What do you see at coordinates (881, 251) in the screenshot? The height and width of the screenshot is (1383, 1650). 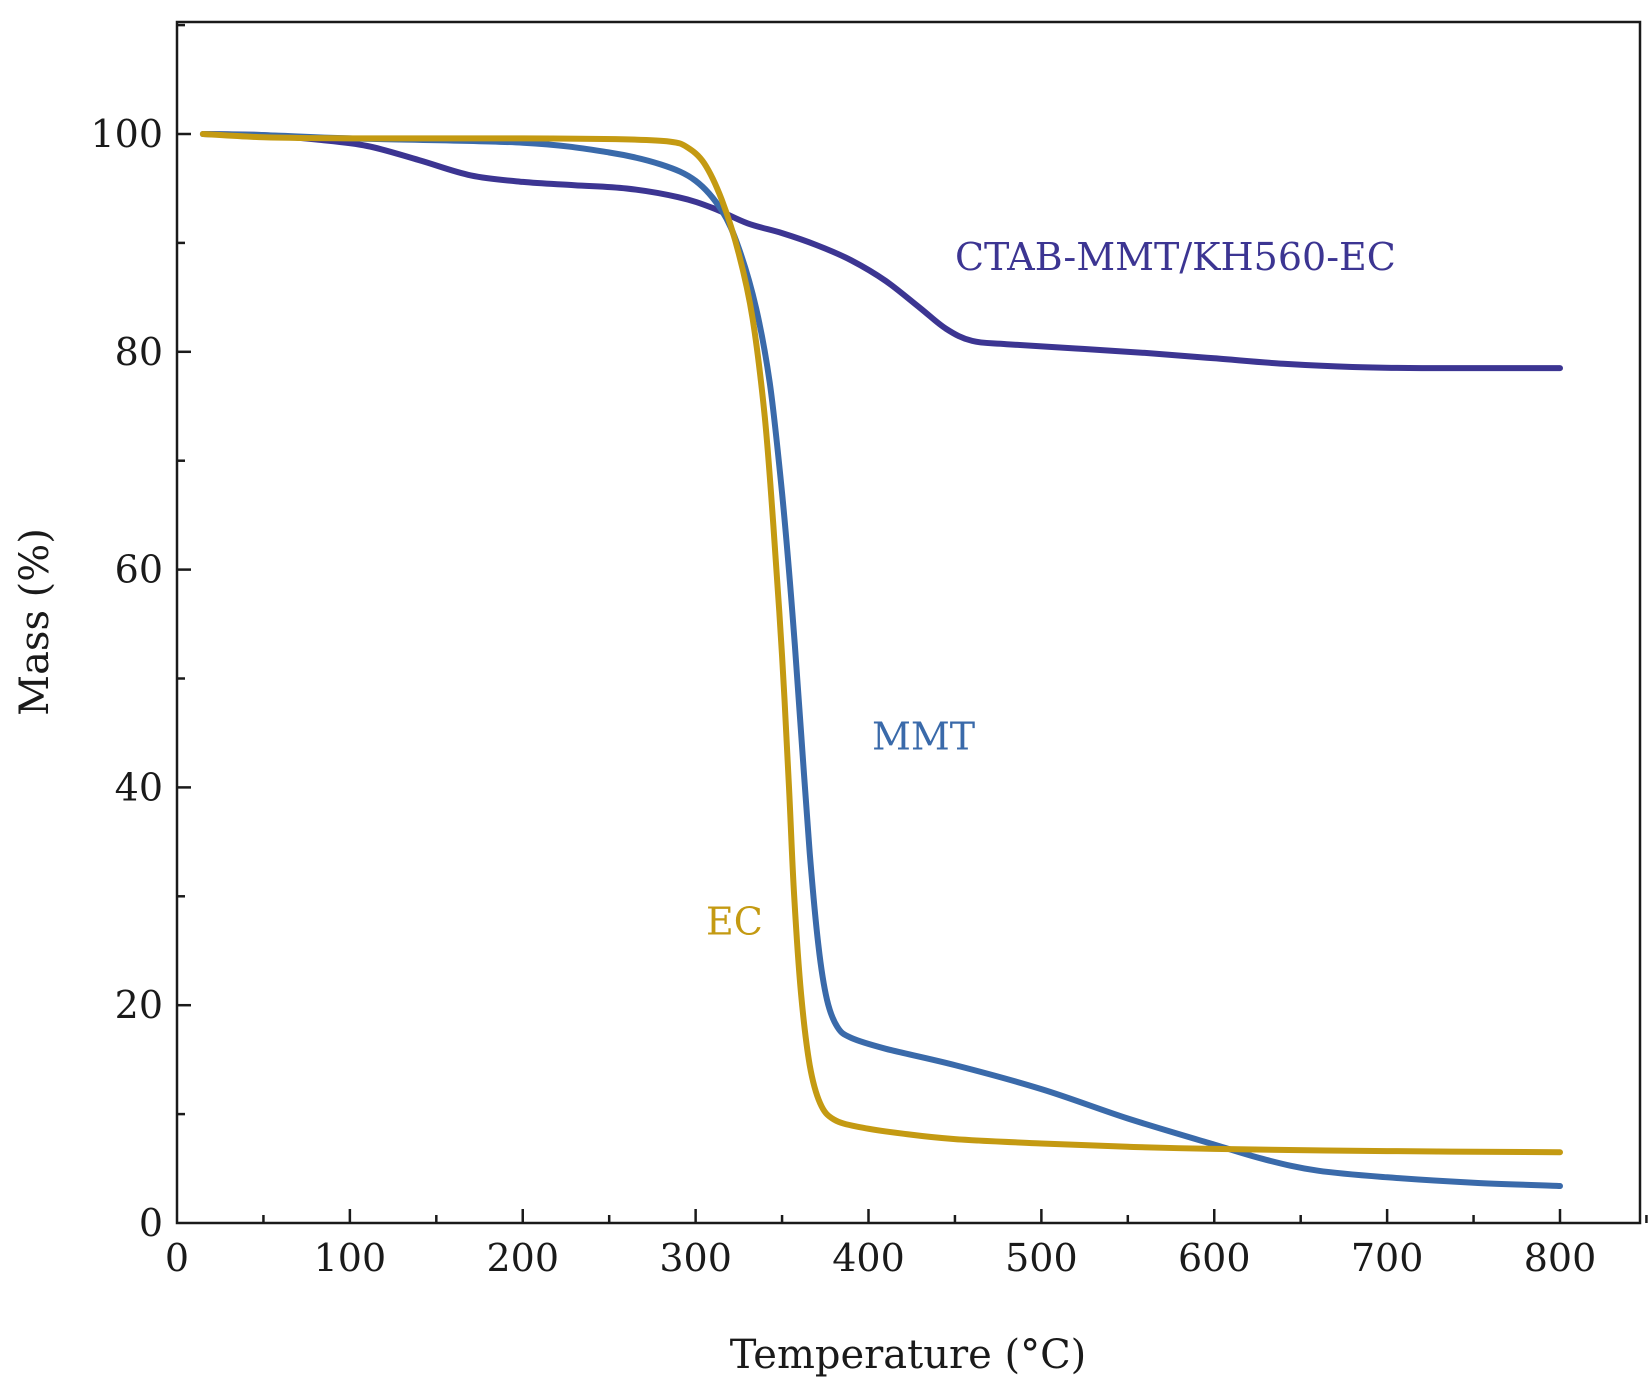 I see `series-line-ctab-mmt-kh560-ec` at bounding box center [881, 251].